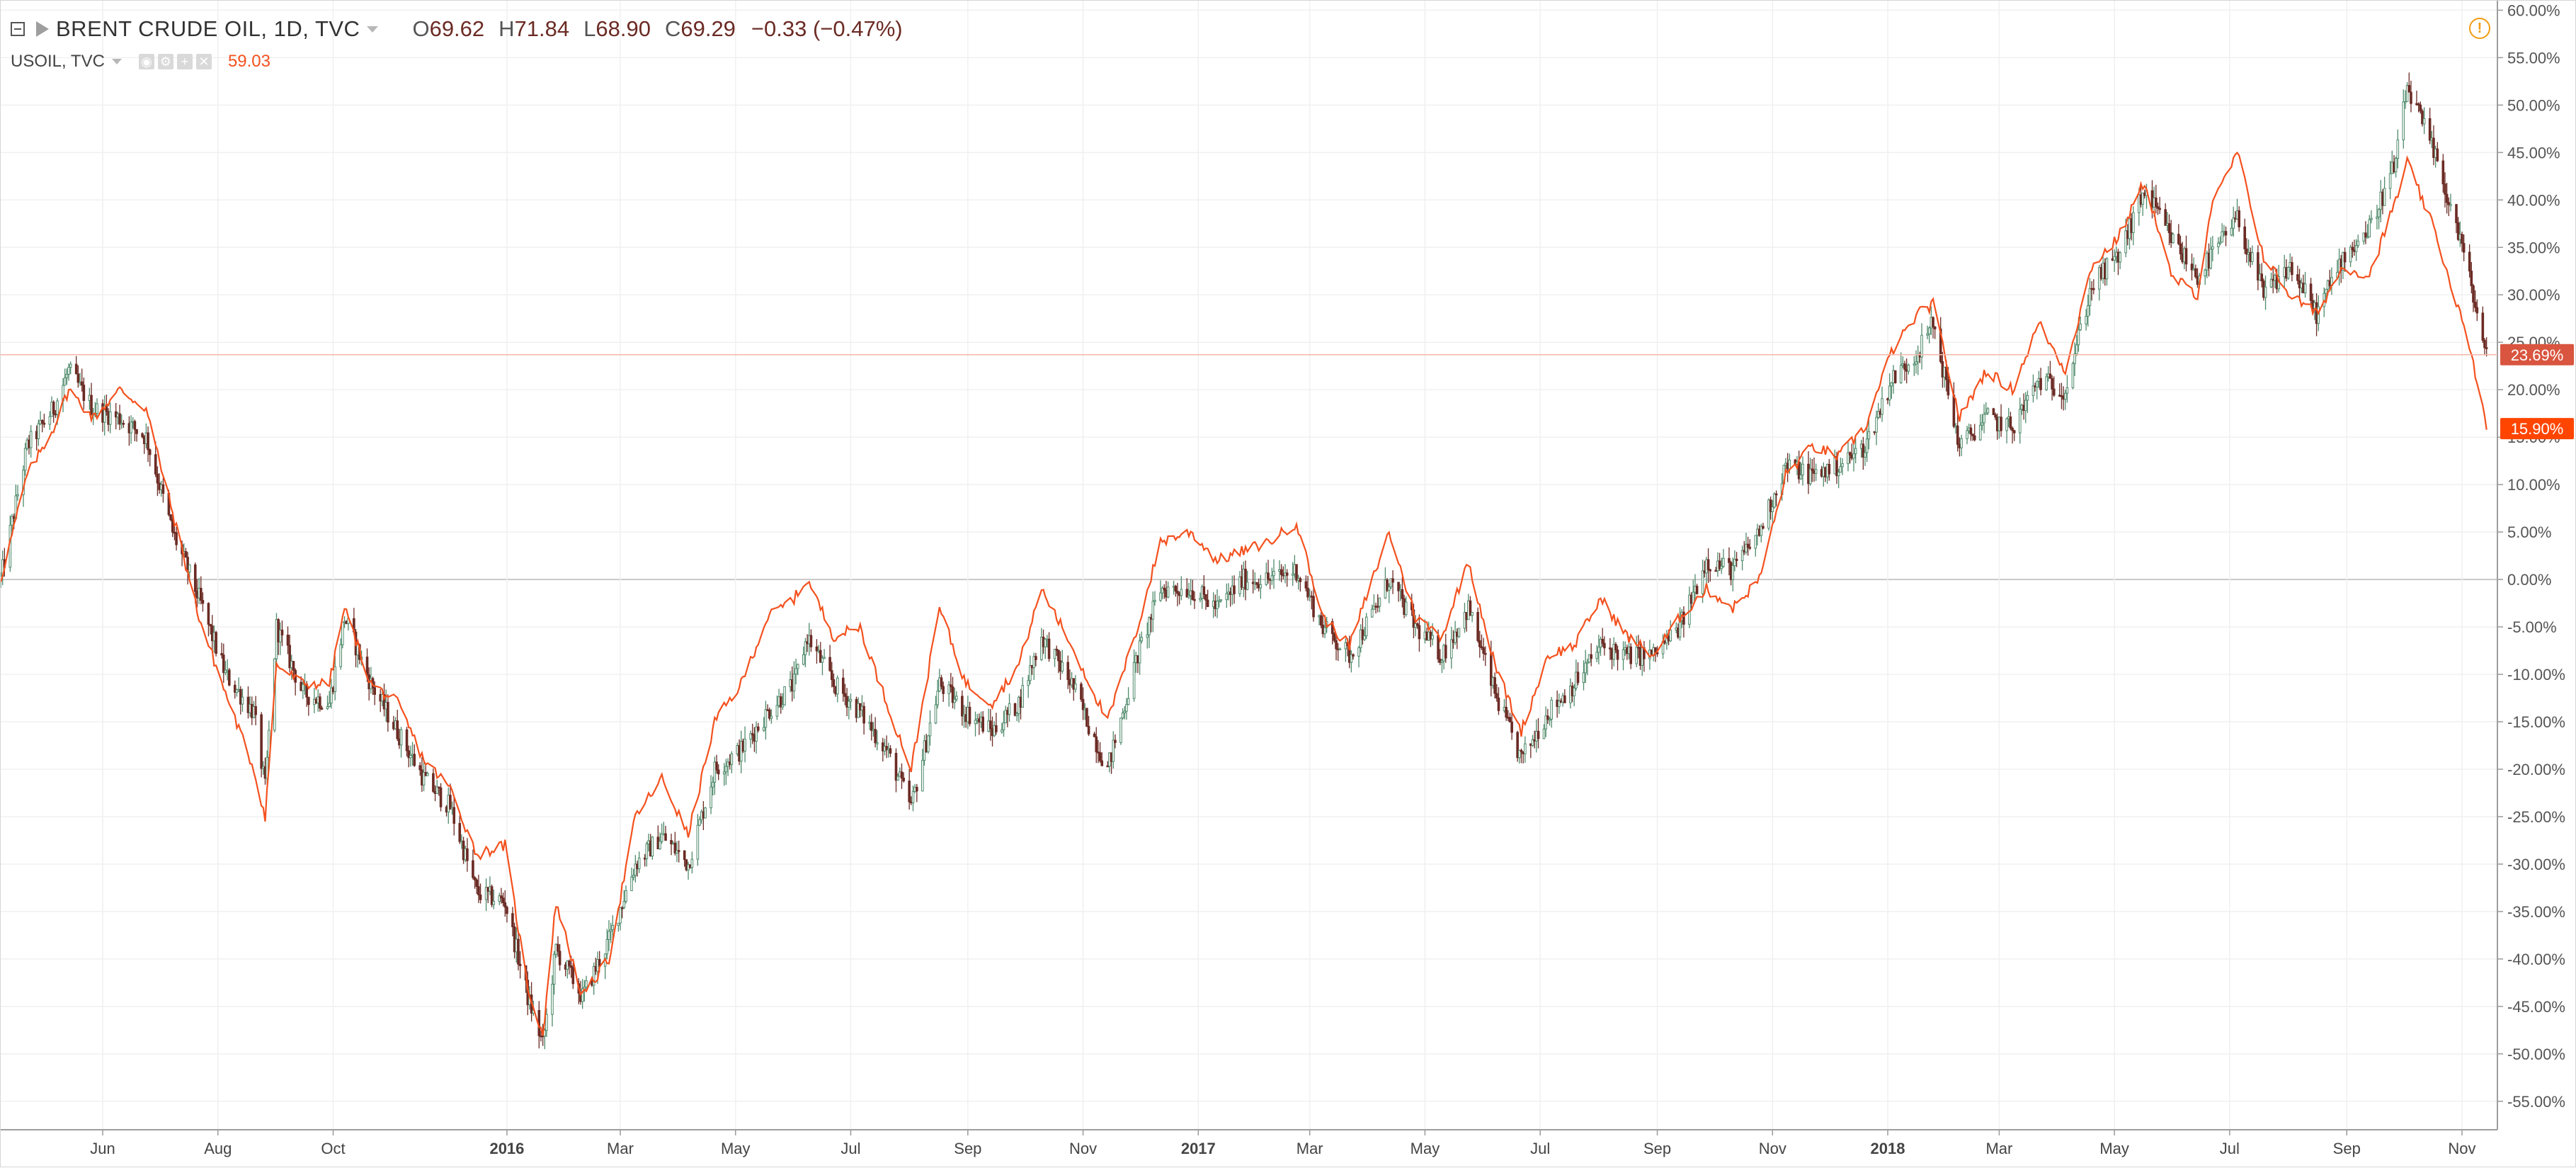  What do you see at coordinates (1999, 1148) in the screenshot?
I see `x-tick-label: Mar` at bounding box center [1999, 1148].